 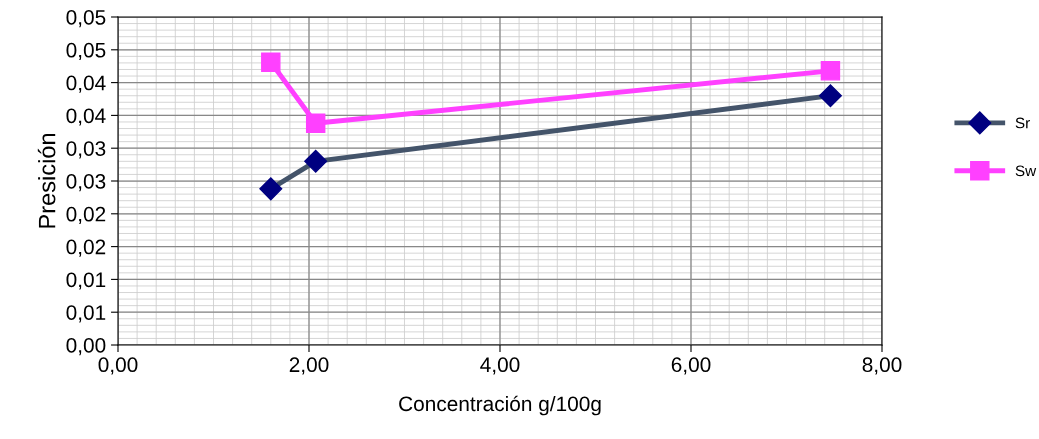 I want to click on x-axis-title: Concentración g/100g, so click(x=500, y=405).